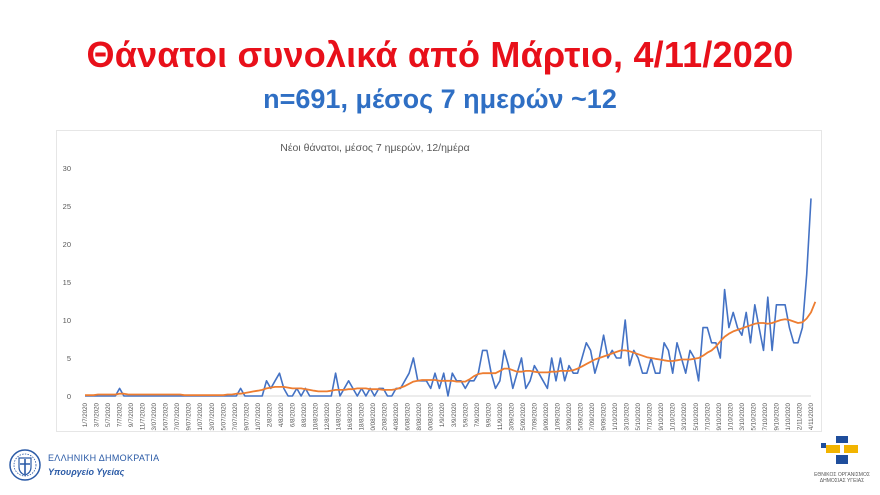 This screenshot has height=495, width=880. I want to click on x-tick-label: 29/07/2020, so click(246, 416).